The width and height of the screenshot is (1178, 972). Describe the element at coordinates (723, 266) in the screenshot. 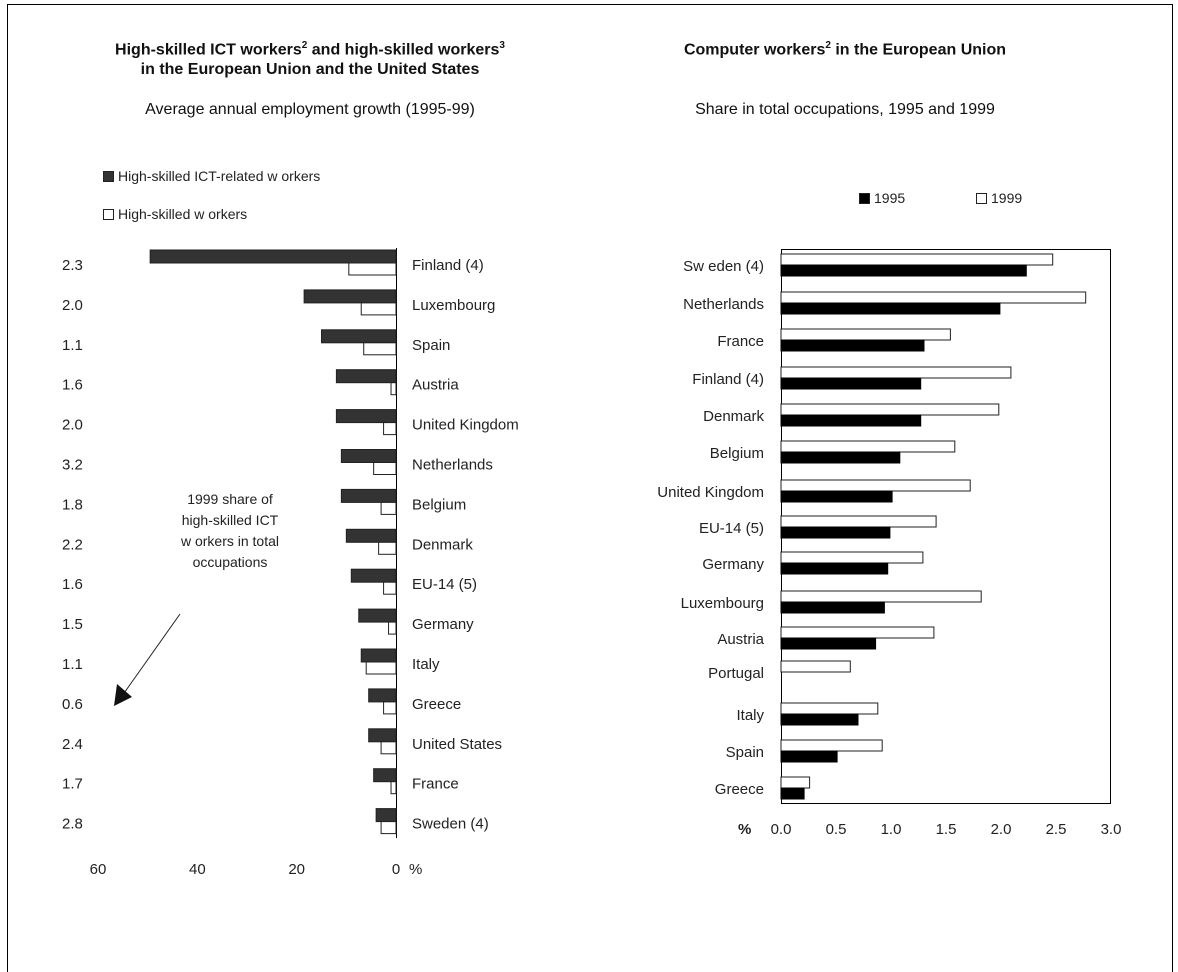

I see `right-category-label: Sw eden (4)` at that location.